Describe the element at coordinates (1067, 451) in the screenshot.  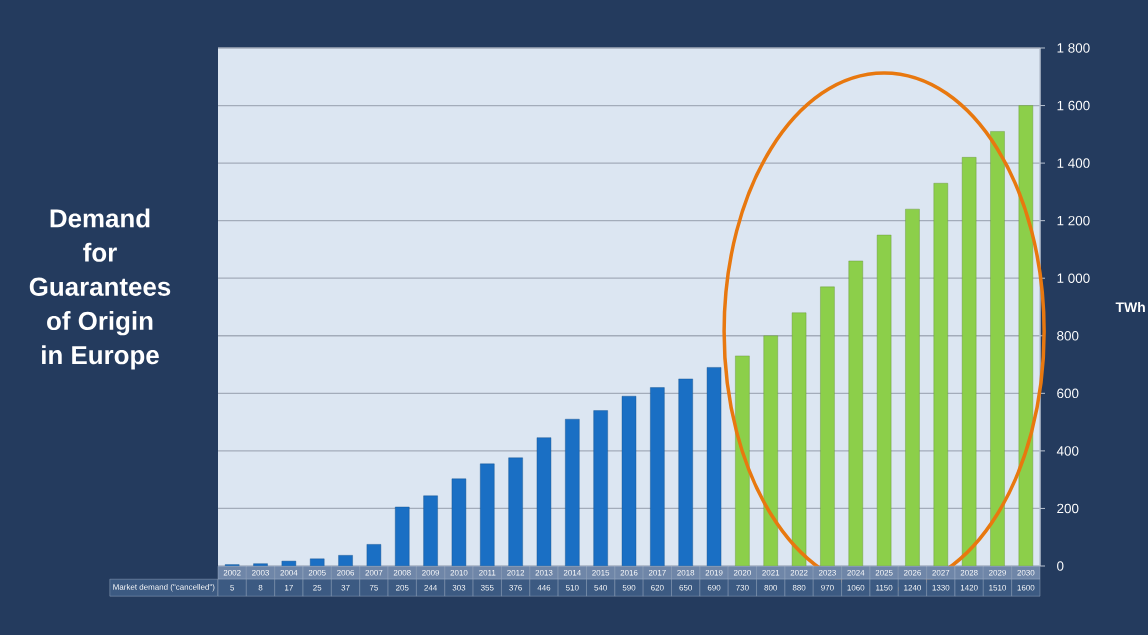
I see `y-tick-label: 400` at that location.